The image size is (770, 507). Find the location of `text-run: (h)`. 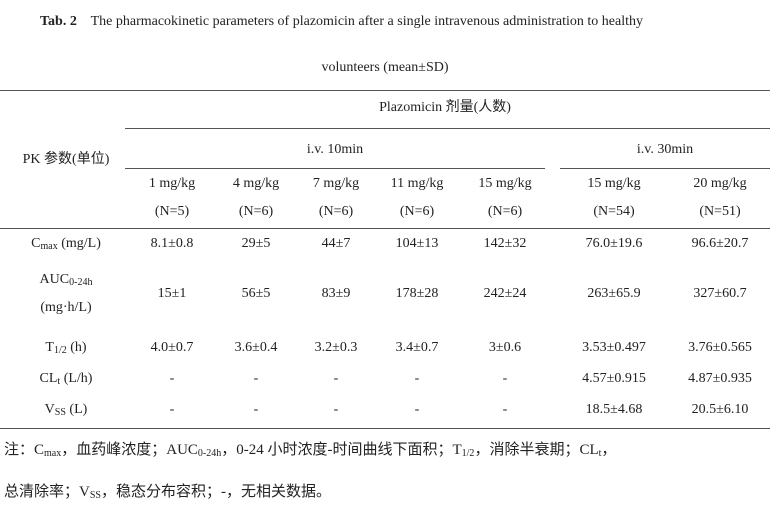

text-run: (h) is located at coordinates (76, 347).